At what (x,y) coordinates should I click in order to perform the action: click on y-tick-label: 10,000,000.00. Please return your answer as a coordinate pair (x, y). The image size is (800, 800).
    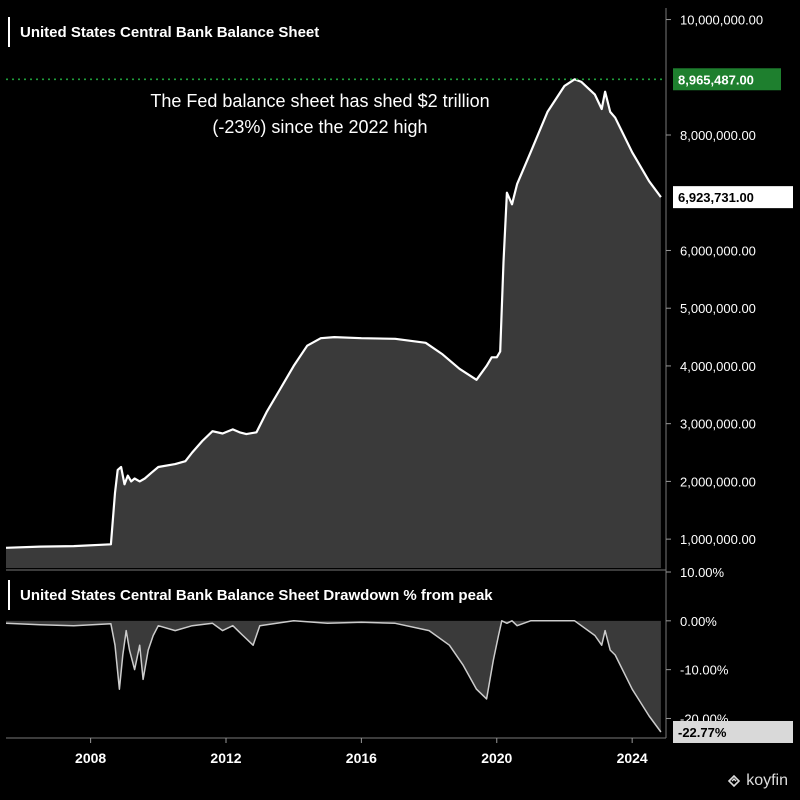
    Looking at the image, I should click on (721, 20).